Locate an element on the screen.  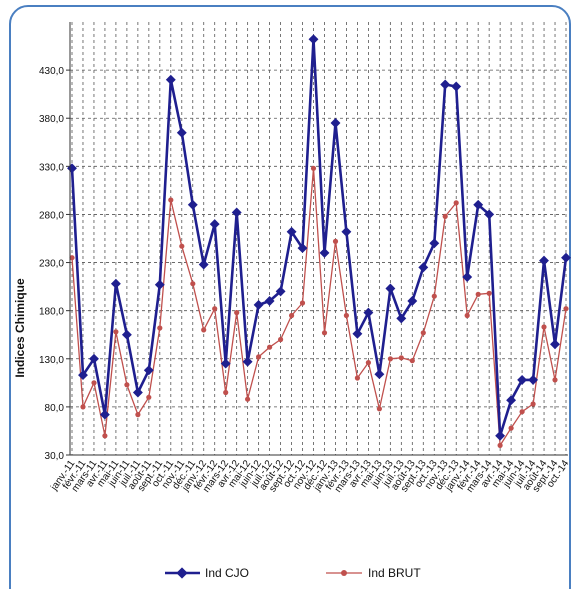
y-tick-label: 380,0 is located at coordinates (51, 119).